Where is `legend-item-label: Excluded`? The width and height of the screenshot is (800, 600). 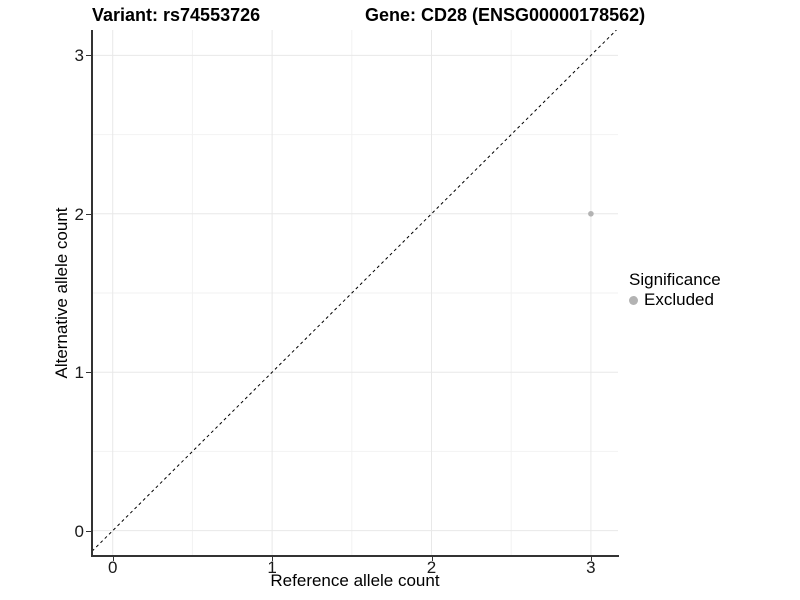 legend-item-label: Excluded is located at coordinates (679, 299).